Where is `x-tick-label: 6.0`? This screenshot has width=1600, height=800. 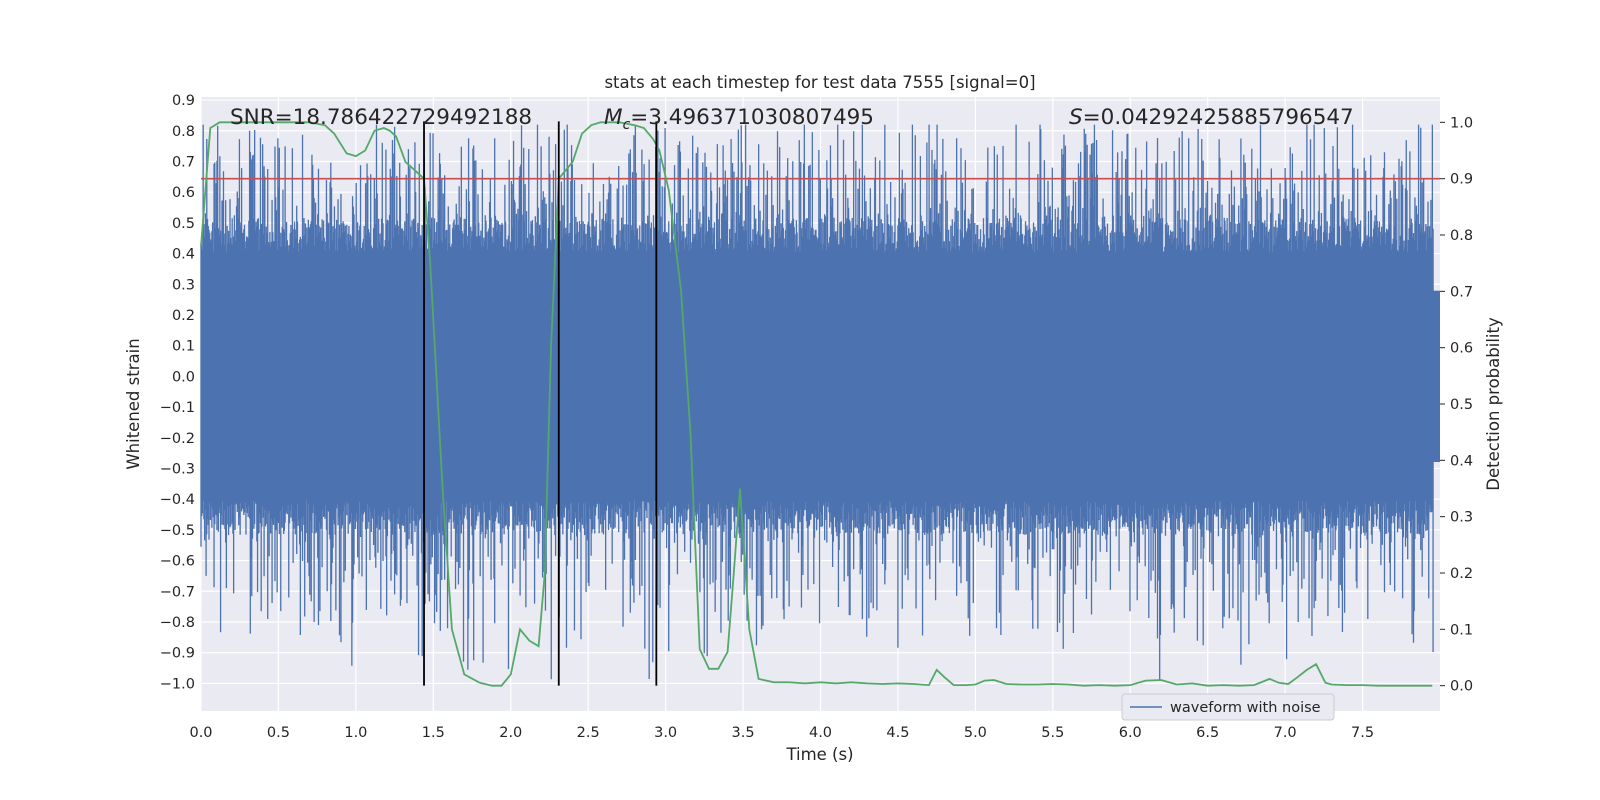
x-tick-label: 6.0 is located at coordinates (1130, 733).